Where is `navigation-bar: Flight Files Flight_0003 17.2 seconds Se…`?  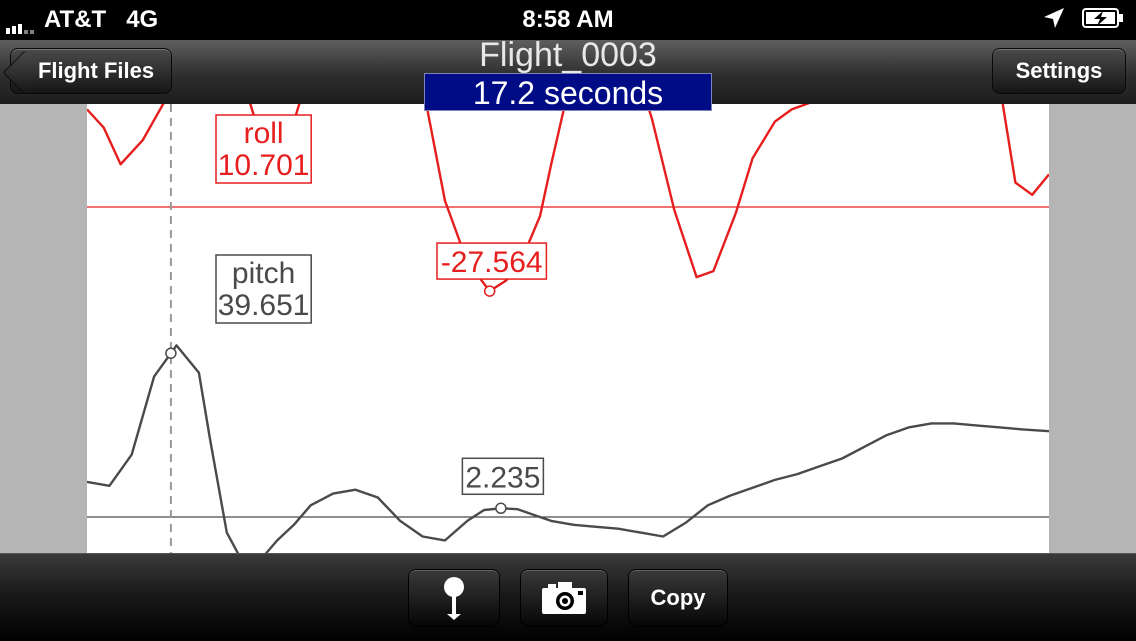 navigation-bar: Flight Files Flight_0003 17.2 seconds Se… is located at coordinates (568, 73).